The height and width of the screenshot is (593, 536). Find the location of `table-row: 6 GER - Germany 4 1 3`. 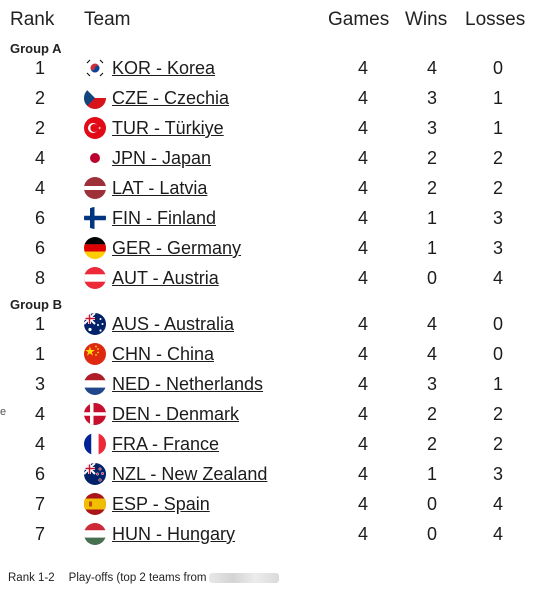

table-row: 6 GER - Germany 4 1 3 is located at coordinates (268, 249).